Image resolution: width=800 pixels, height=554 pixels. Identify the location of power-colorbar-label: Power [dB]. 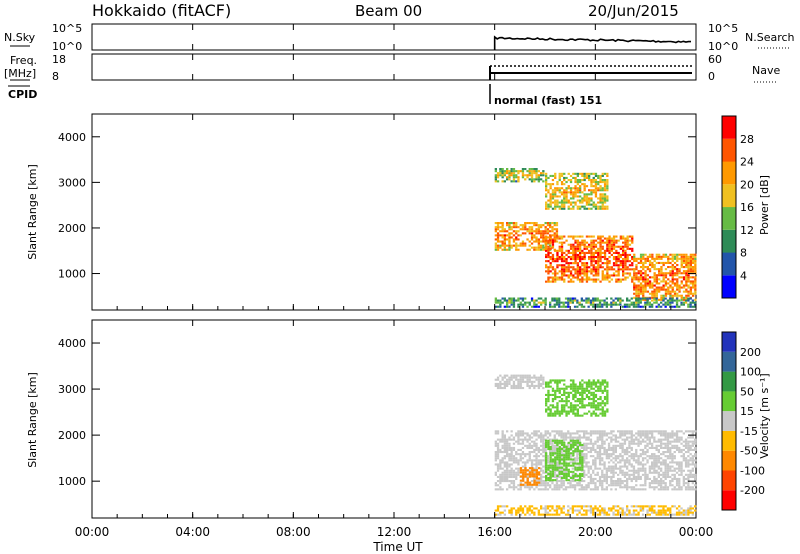
(764, 205).